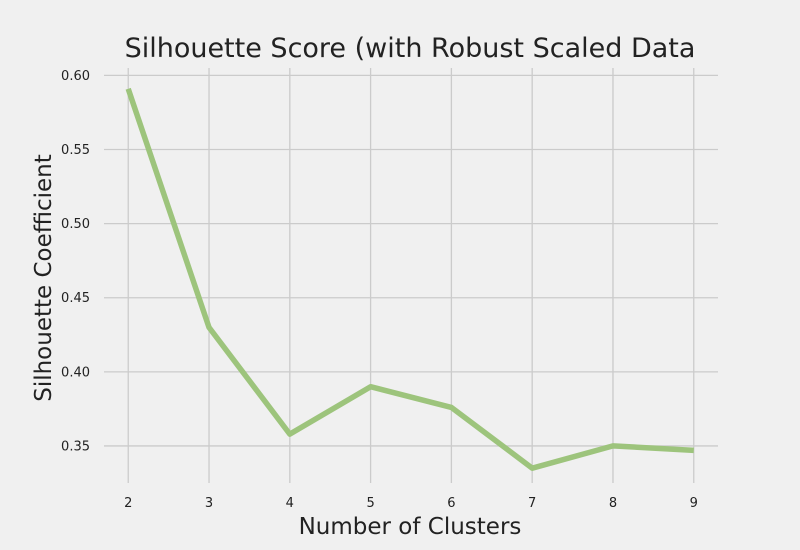 This screenshot has height=550, width=800. I want to click on y-tick-label: 0.55, so click(75, 150).